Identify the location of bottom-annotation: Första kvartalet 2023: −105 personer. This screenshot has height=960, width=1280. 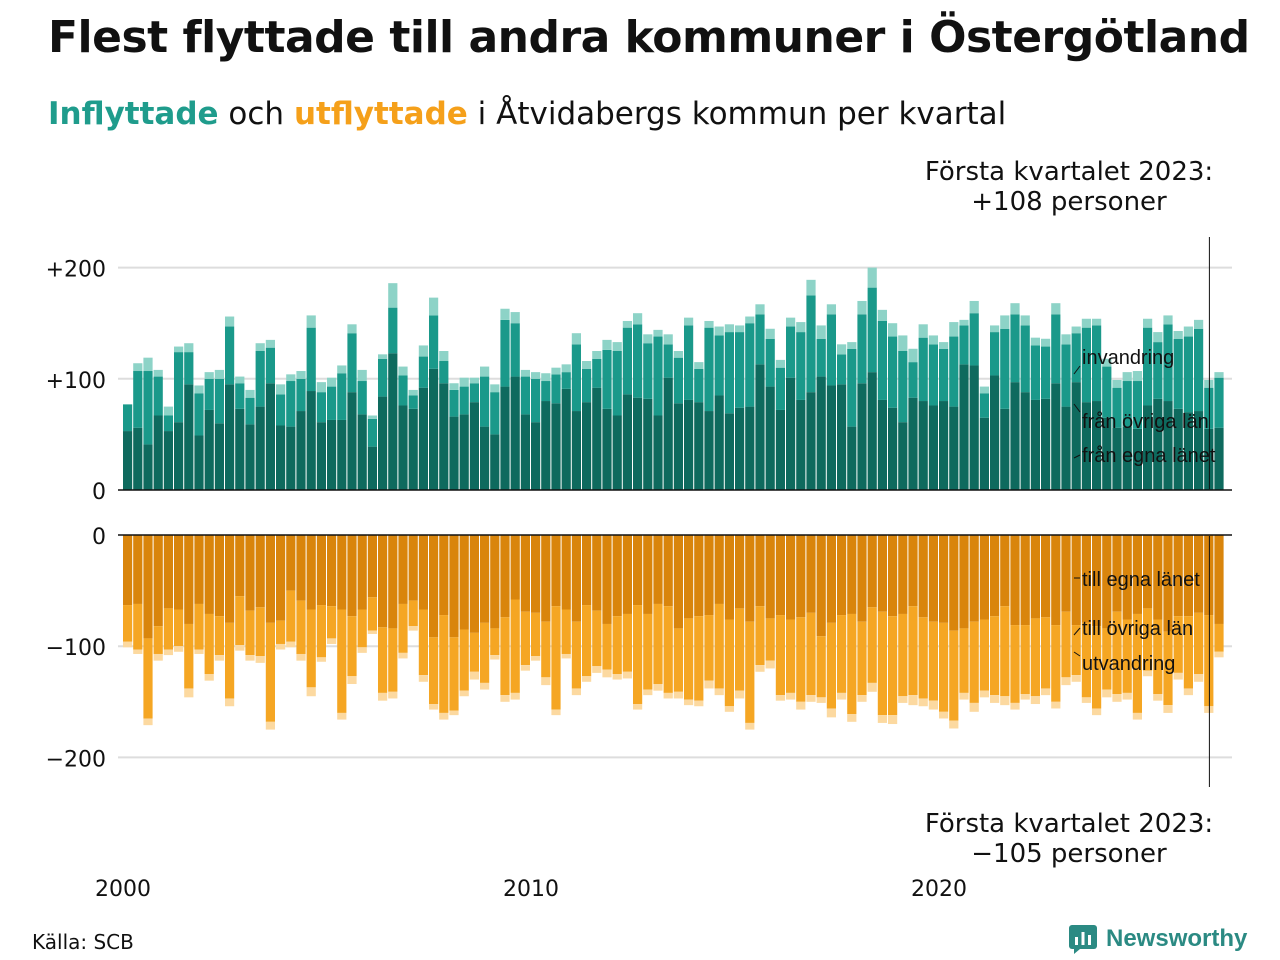
(1069, 839).